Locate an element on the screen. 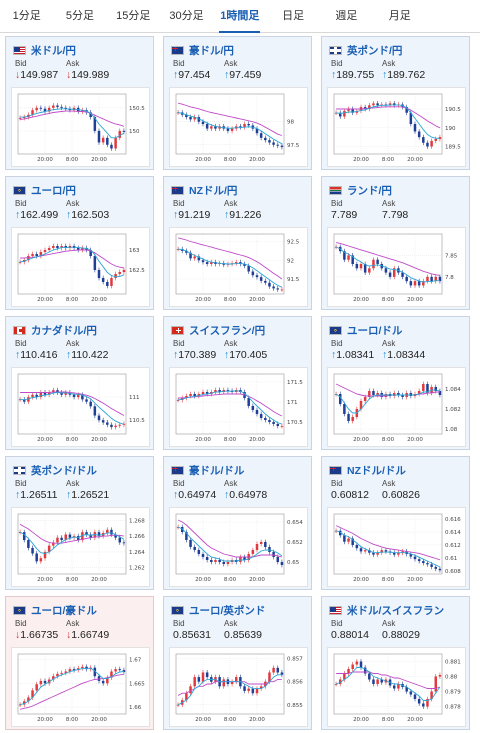 Image resolution: width=480 pixels, height=733 pixels. down-arrow-icon: ↓ is located at coordinates (69, 75).